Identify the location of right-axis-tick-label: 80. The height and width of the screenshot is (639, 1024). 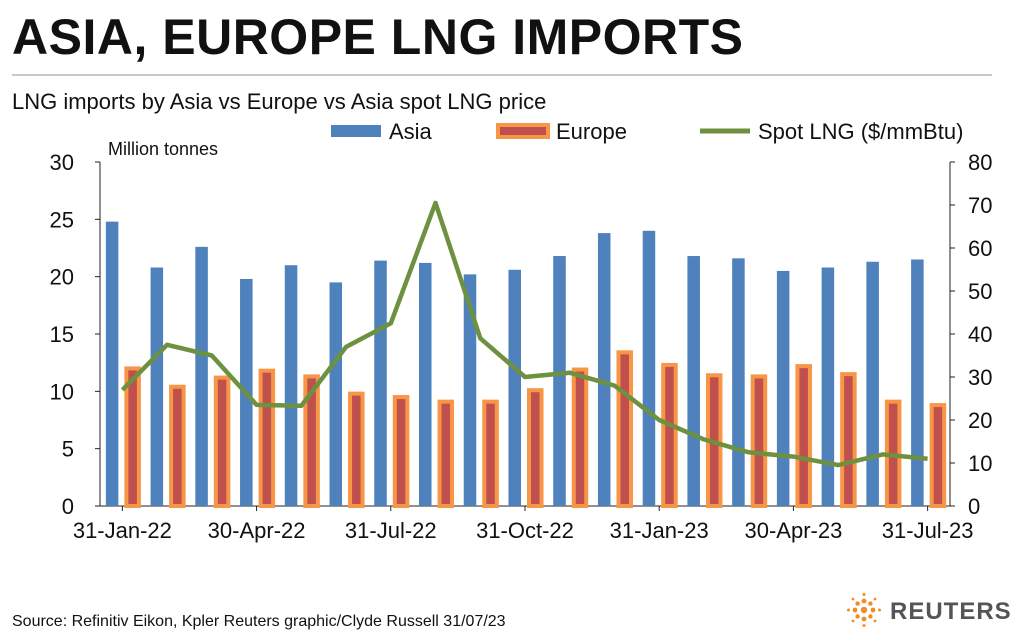
(980, 162).